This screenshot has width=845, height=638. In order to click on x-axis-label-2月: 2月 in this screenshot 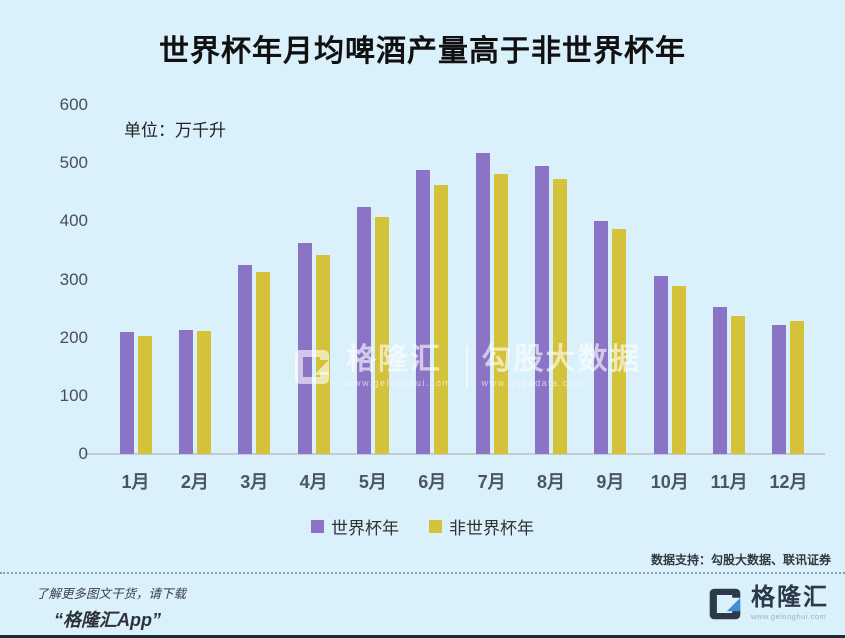, I will do `click(194, 482)`.